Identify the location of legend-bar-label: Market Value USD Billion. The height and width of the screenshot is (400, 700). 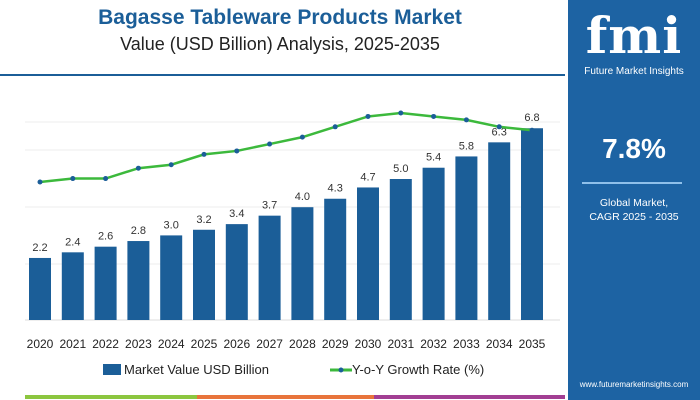
(196, 369).